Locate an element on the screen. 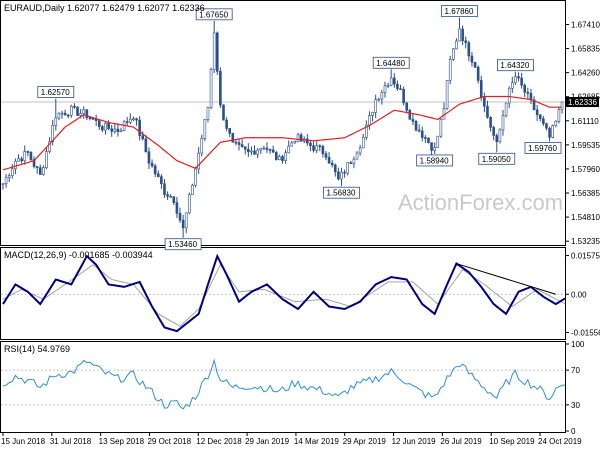  watermark: ActionForex.com is located at coordinates (480, 202).